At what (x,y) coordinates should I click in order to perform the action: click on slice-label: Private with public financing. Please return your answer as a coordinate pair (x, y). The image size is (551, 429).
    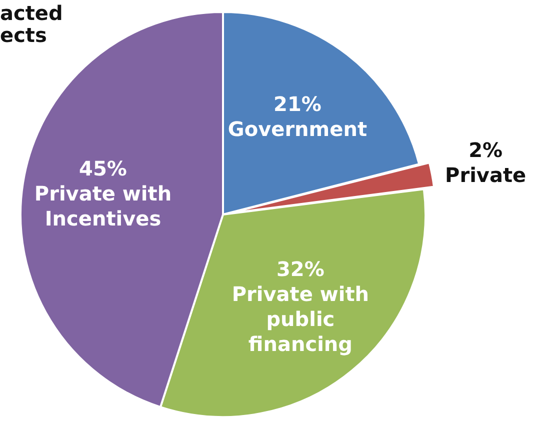
    Looking at the image, I should click on (301, 319).